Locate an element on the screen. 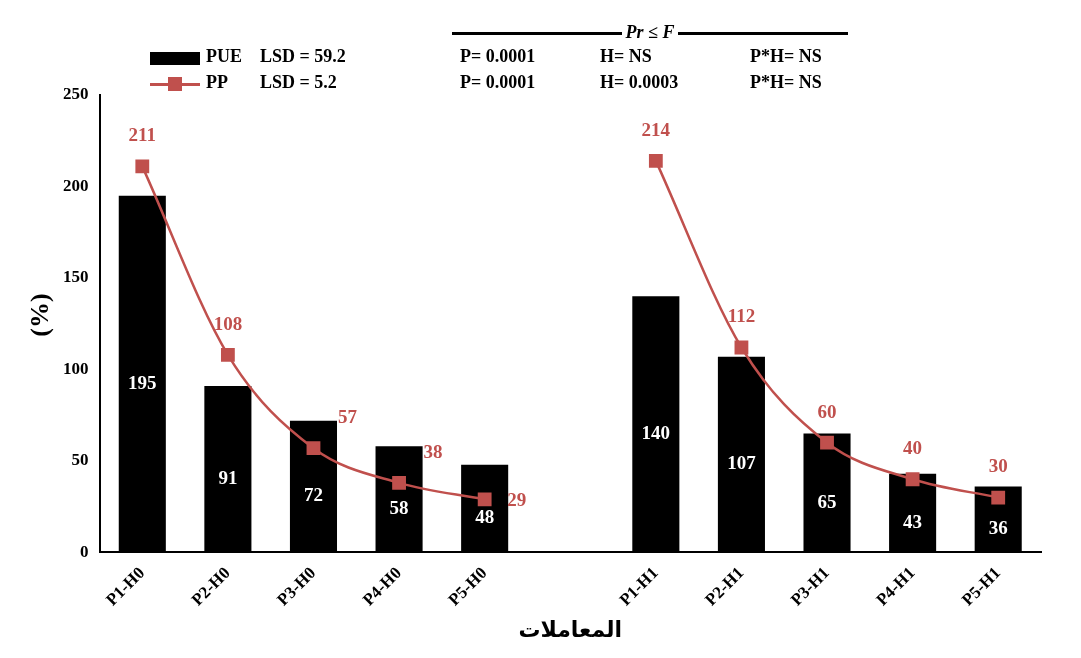  y-tick-label: 200 is located at coordinates (76, 185).